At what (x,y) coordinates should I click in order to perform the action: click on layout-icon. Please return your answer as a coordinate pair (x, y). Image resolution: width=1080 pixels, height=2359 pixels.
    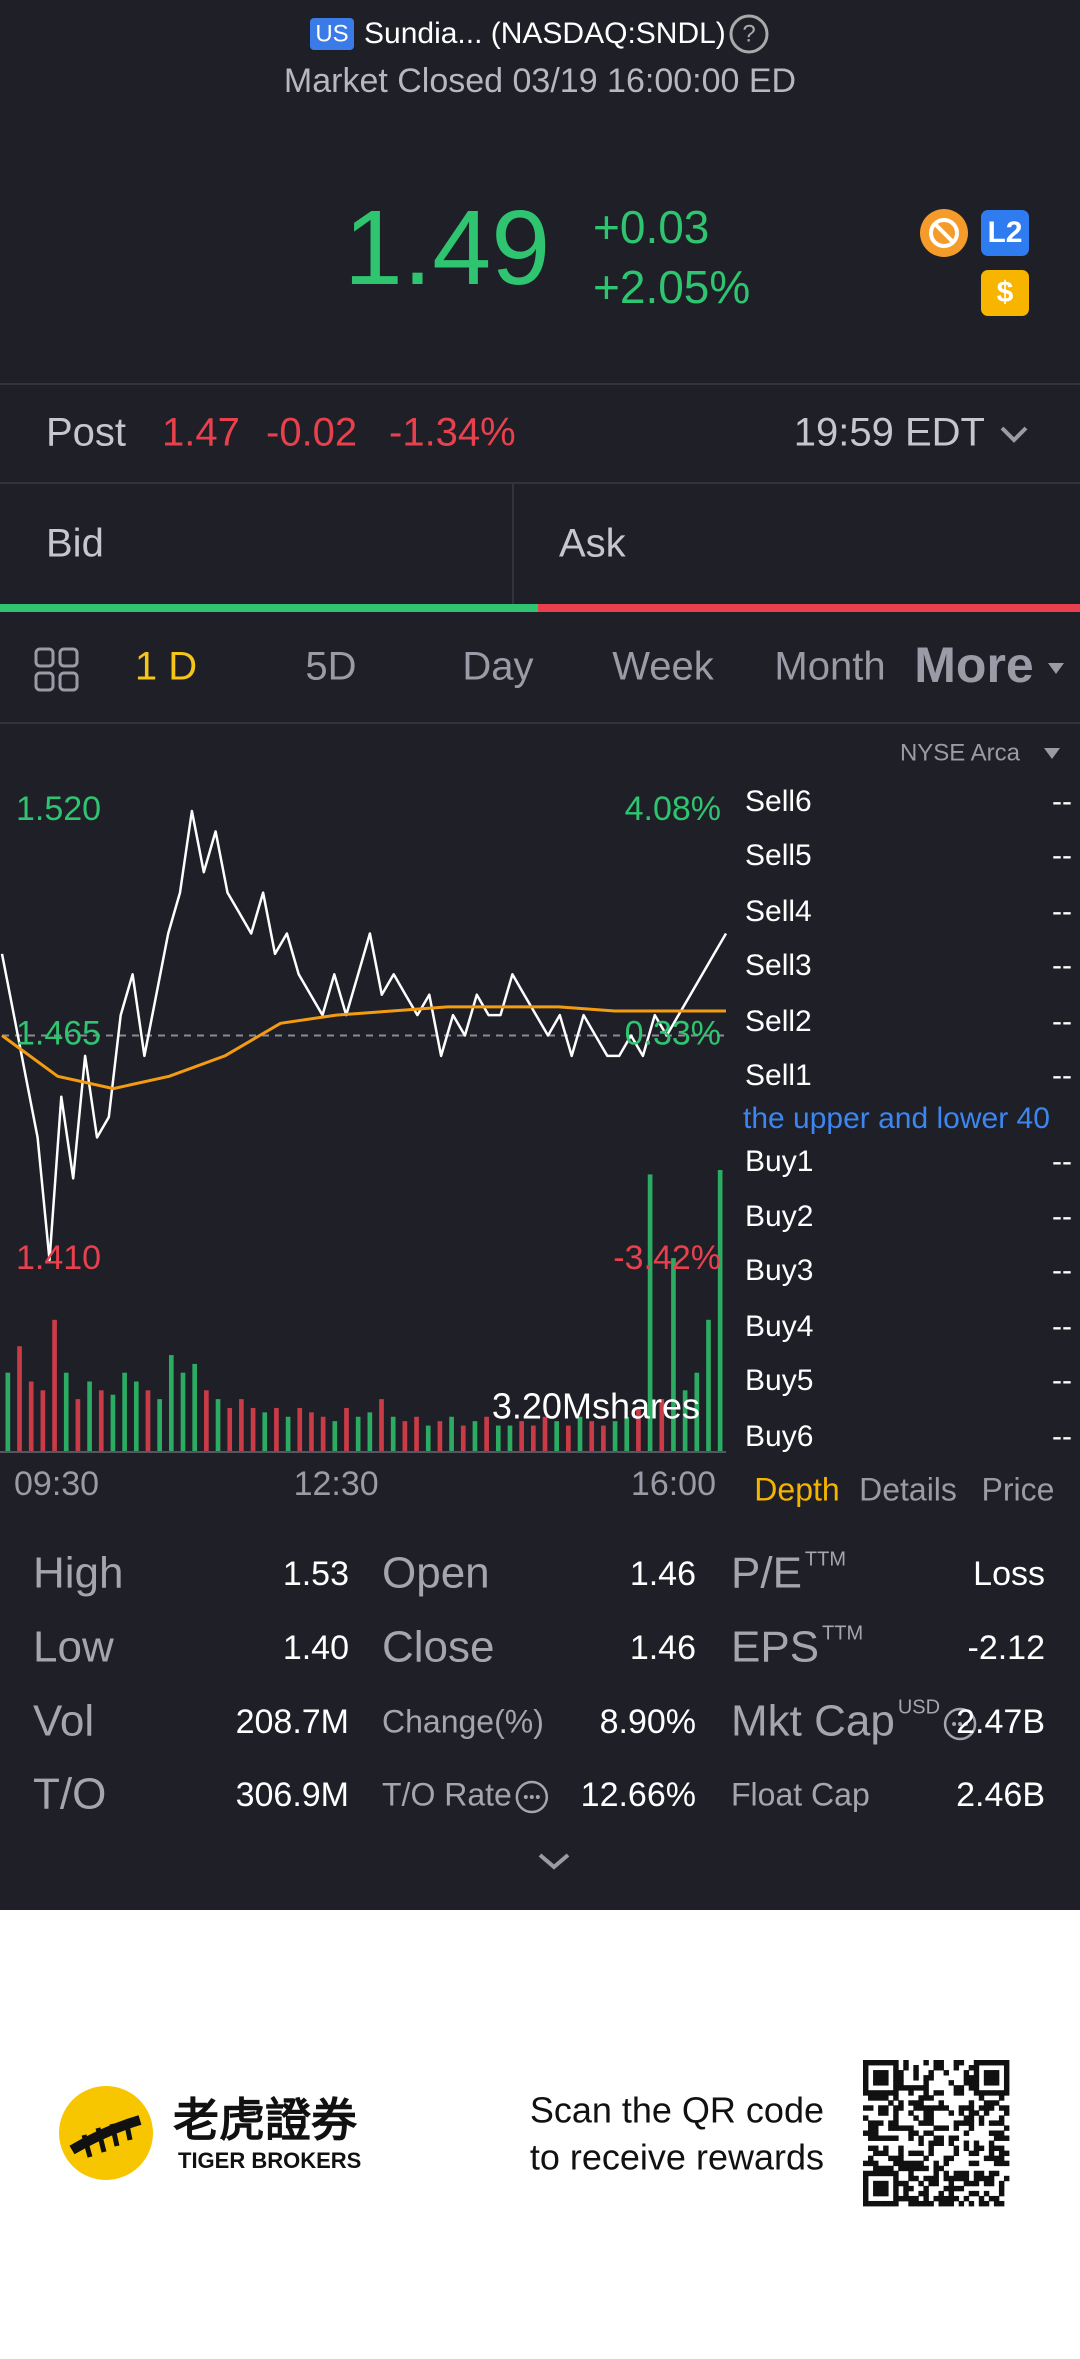
    Looking at the image, I should click on (56, 669).